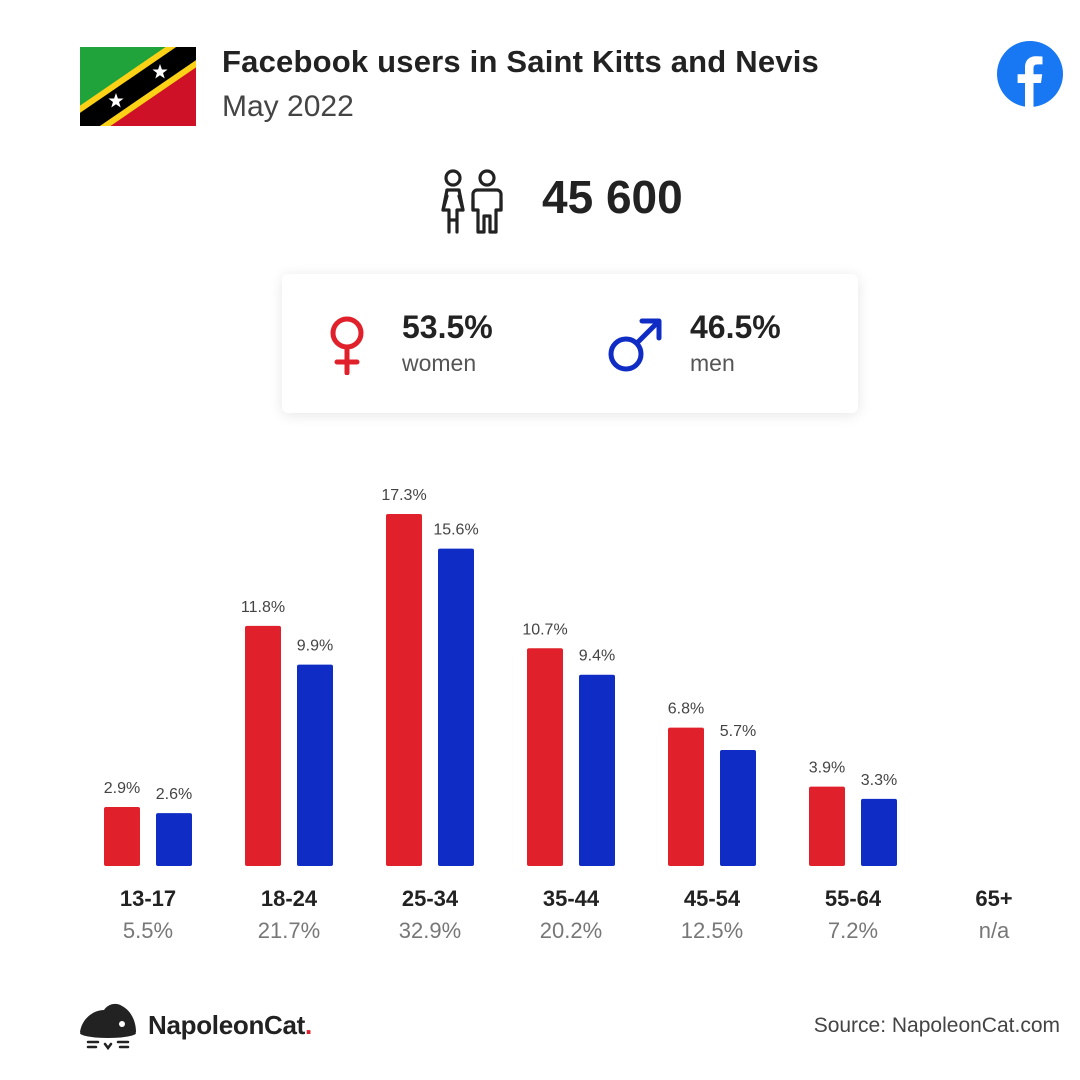  What do you see at coordinates (174, 794) in the screenshot?
I see `bar-label-13-17-men: 2.6%` at bounding box center [174, 794].